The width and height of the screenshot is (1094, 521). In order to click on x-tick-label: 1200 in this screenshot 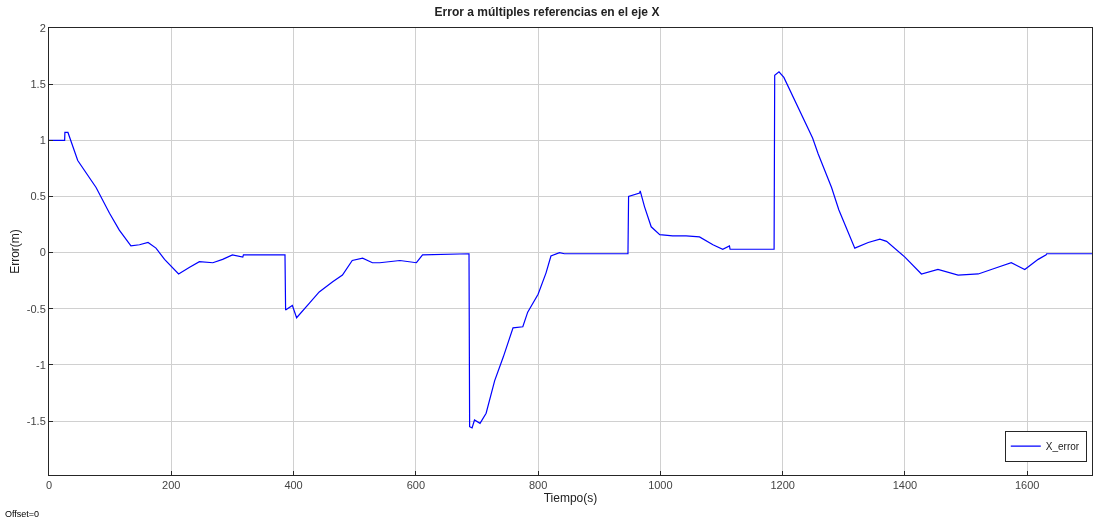, I will do `click(782, 485)`.